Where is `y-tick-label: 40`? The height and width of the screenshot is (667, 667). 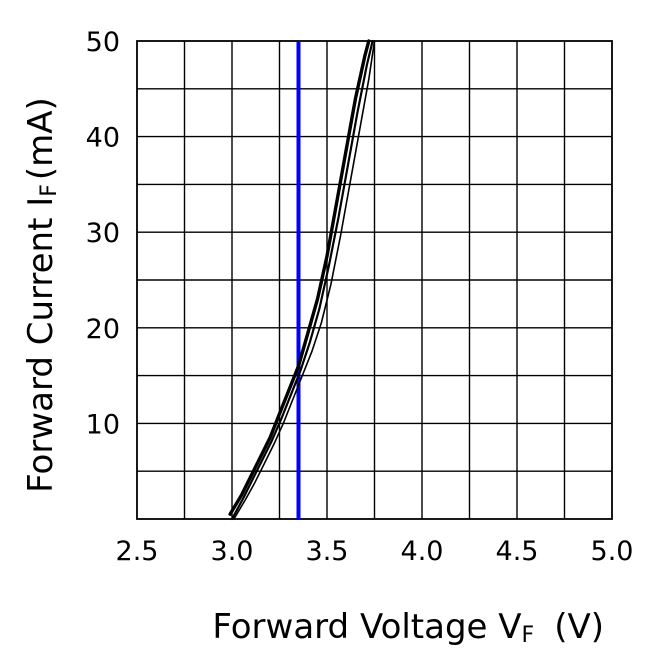
y-tick-label: 40 is located at coordinates (103, 138).